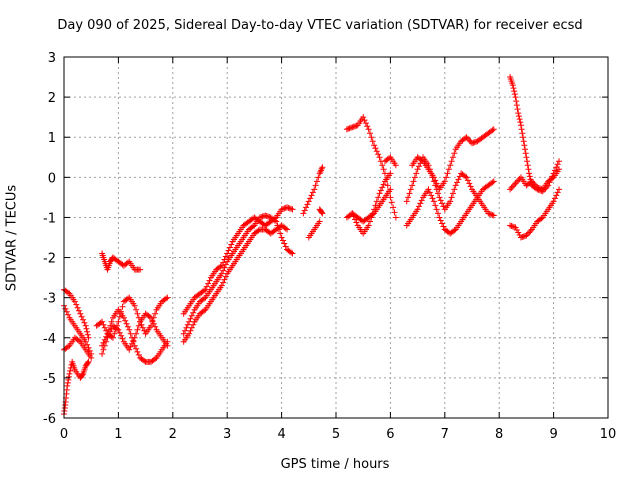  What do you see at coordinates (64, 434) in the screenshot?
I see `x-tick-label: 0` at bounding box center [64, 434].